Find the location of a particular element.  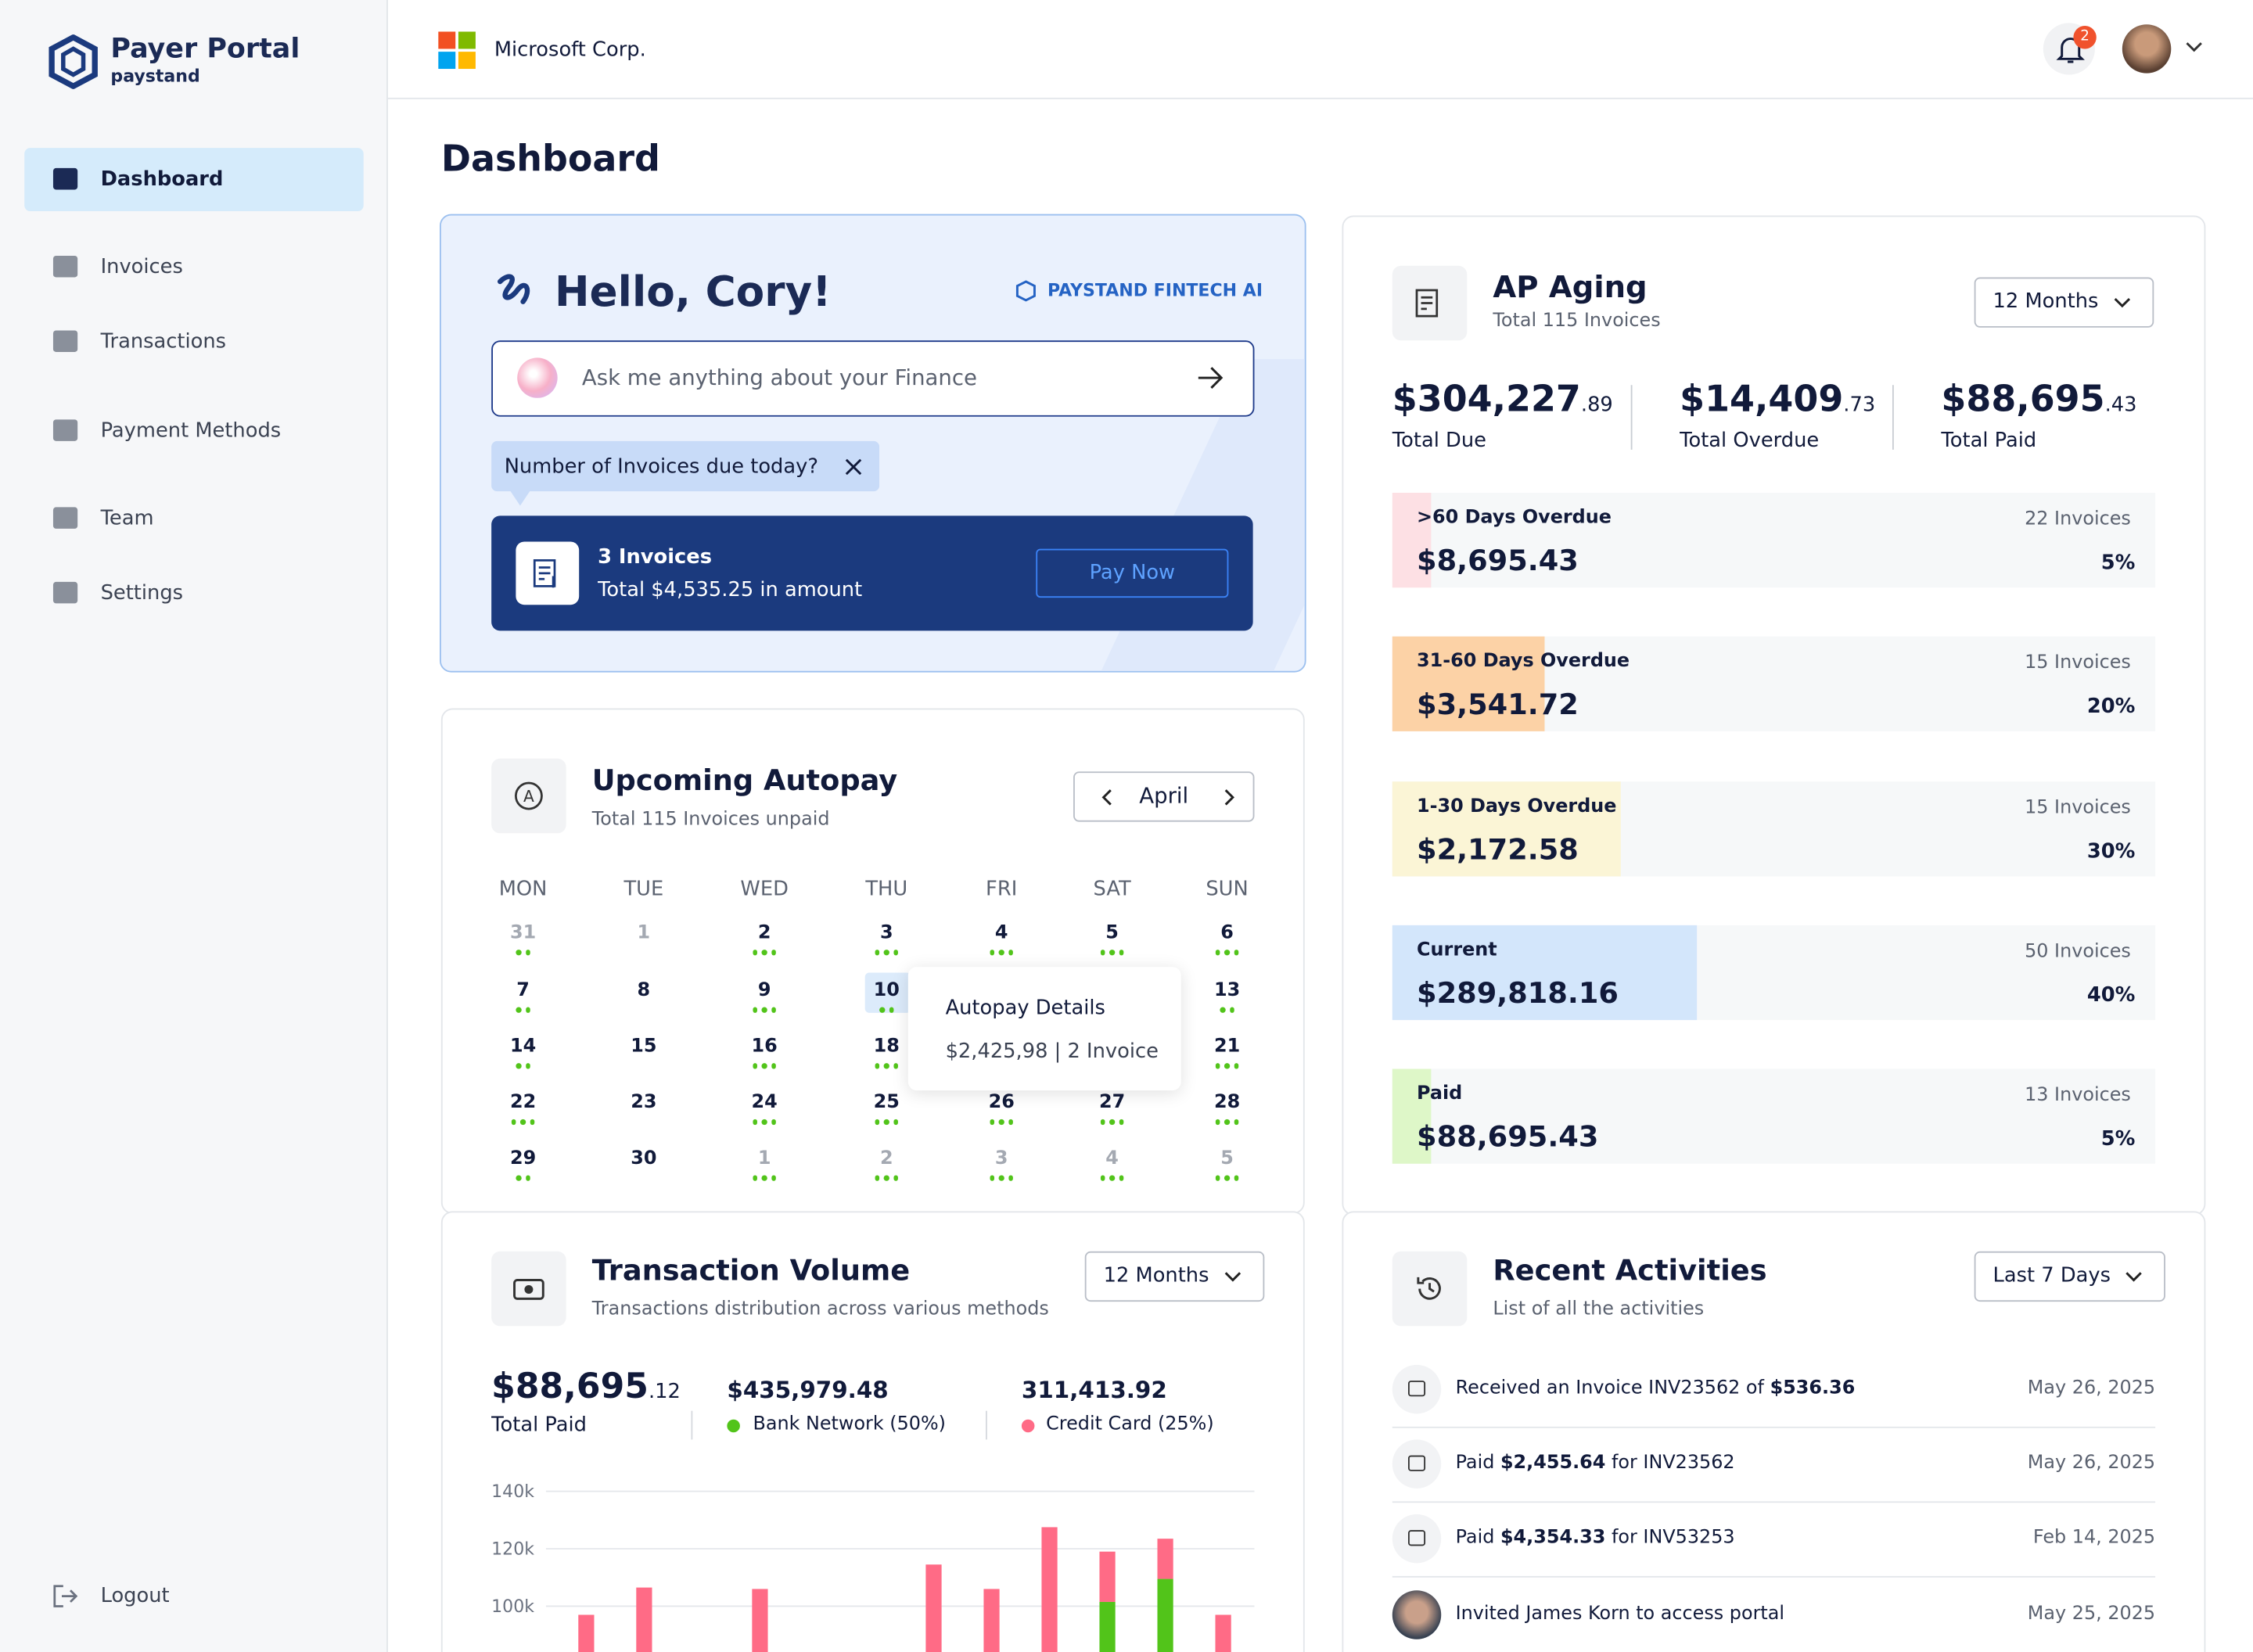

suggestion-chip is located at coordinates (685, 466).